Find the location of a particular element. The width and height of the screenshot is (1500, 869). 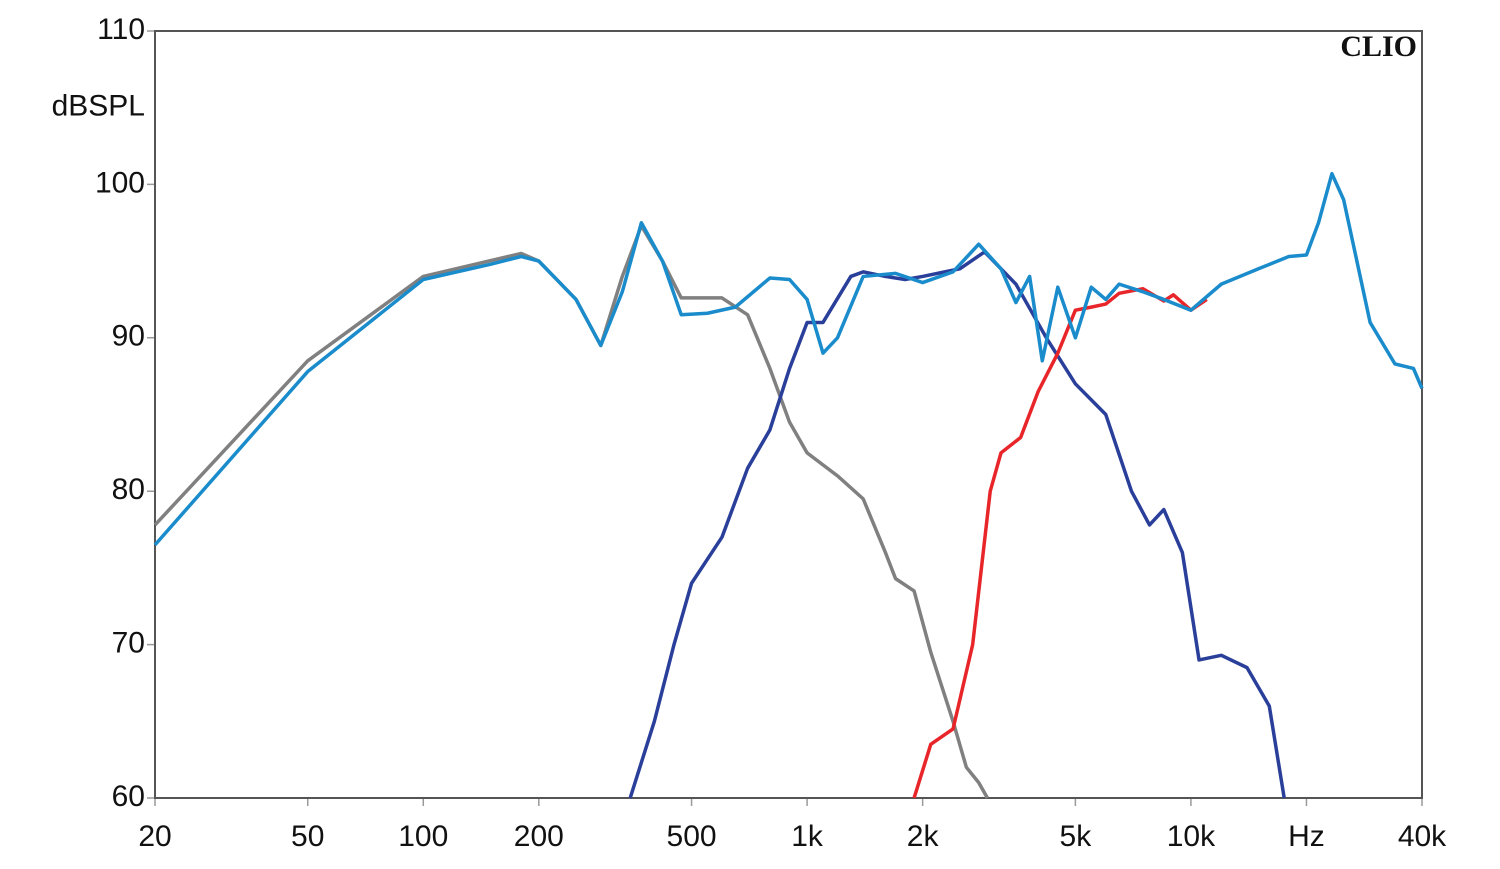

x-tick-label: 100 is located at coordinates (423, 836).